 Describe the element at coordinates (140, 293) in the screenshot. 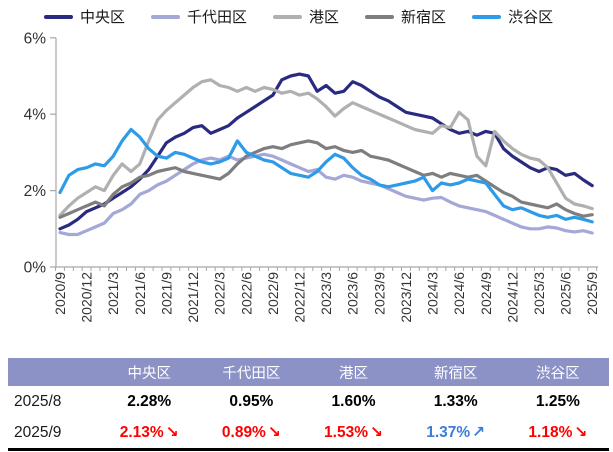

I see `x-axis-label: 2021/6` at that location.